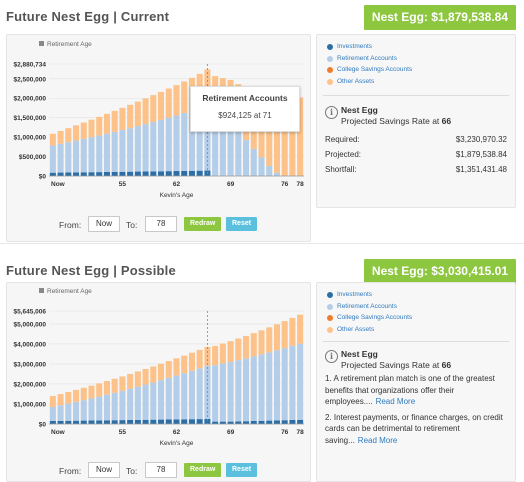 The image size is (524, 482). Describe the element at coordinates (132, 225) in the screenshot. I see `to-label: To:` at that location.